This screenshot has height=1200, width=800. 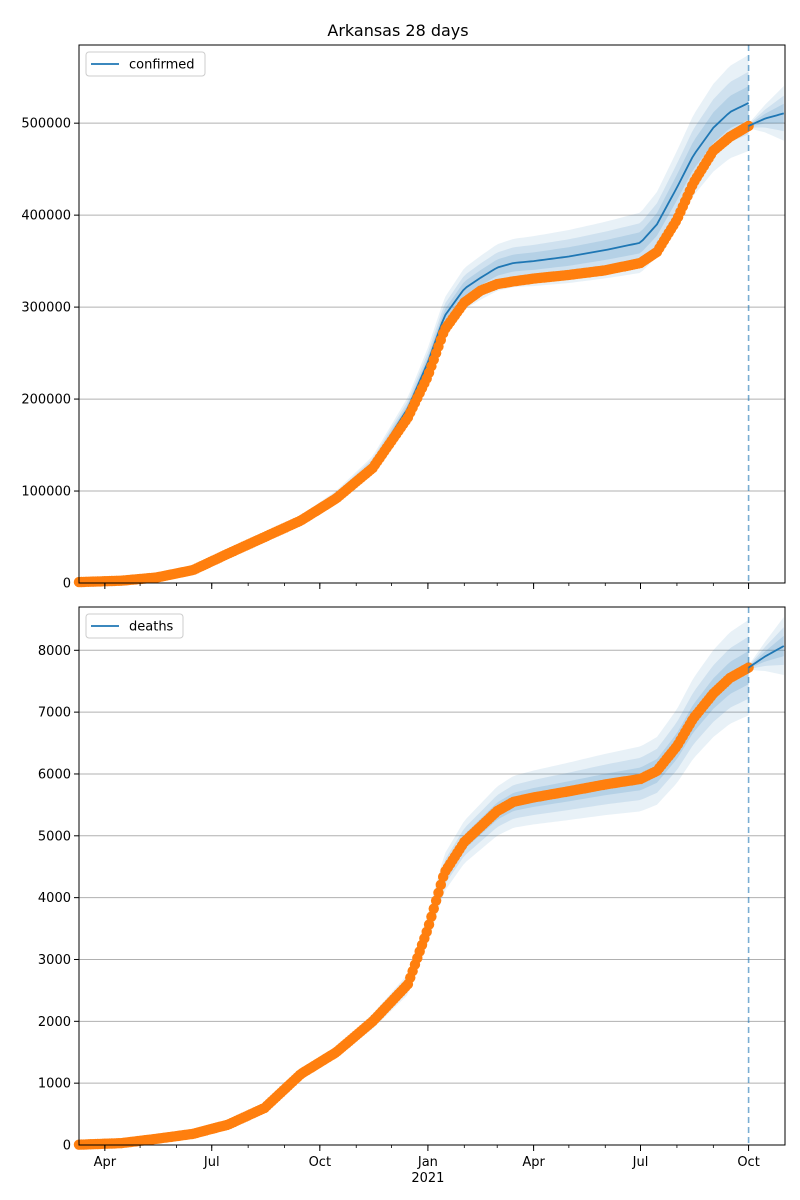 I want to click on y-tick-label: 7000, so click(x=54, y=713).